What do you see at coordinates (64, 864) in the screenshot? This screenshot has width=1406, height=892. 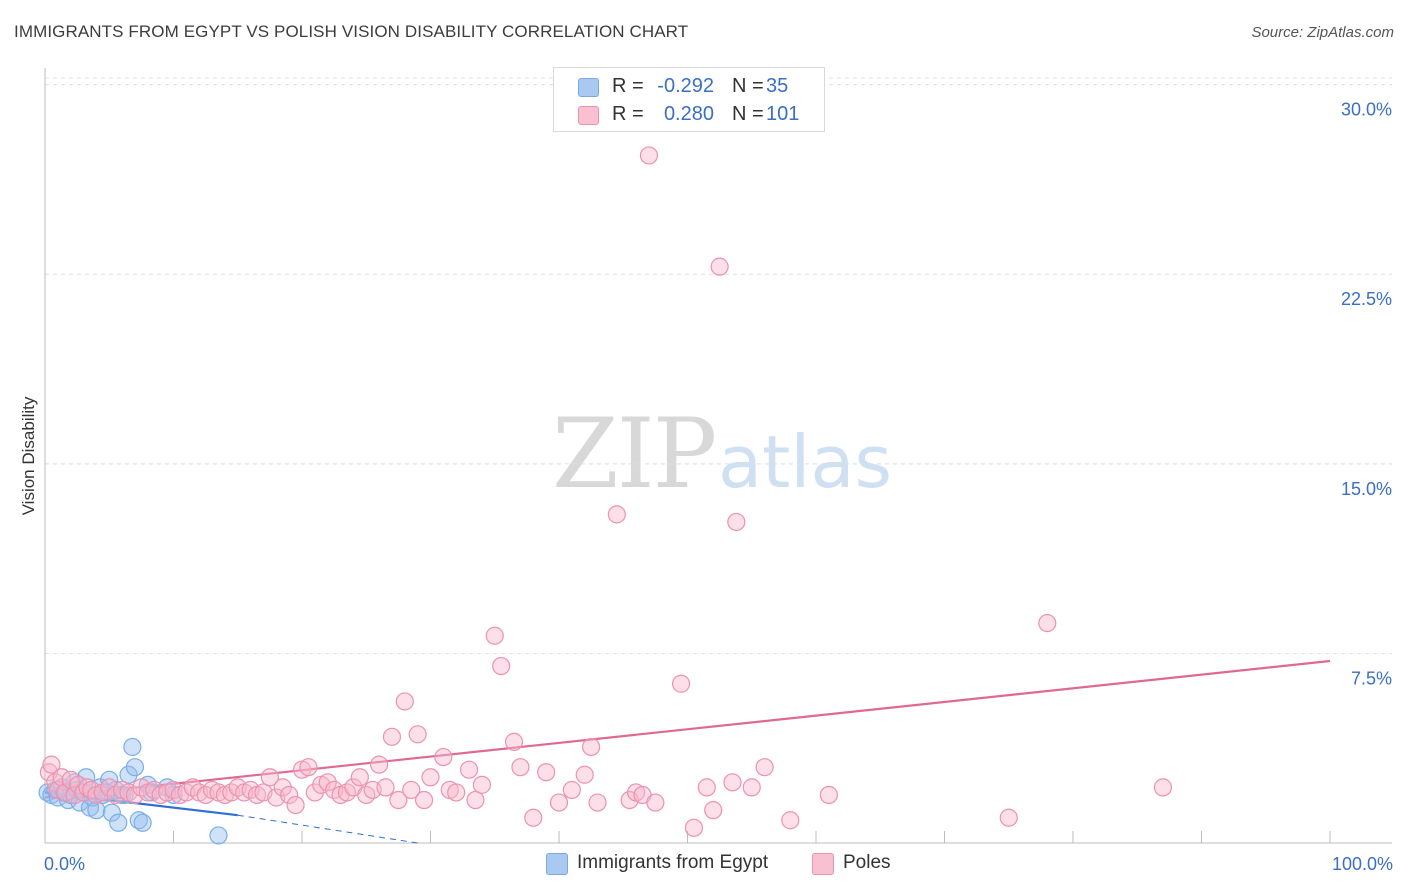 I see `x-tick-label: 0.0%` at bounding box center [64, 864].